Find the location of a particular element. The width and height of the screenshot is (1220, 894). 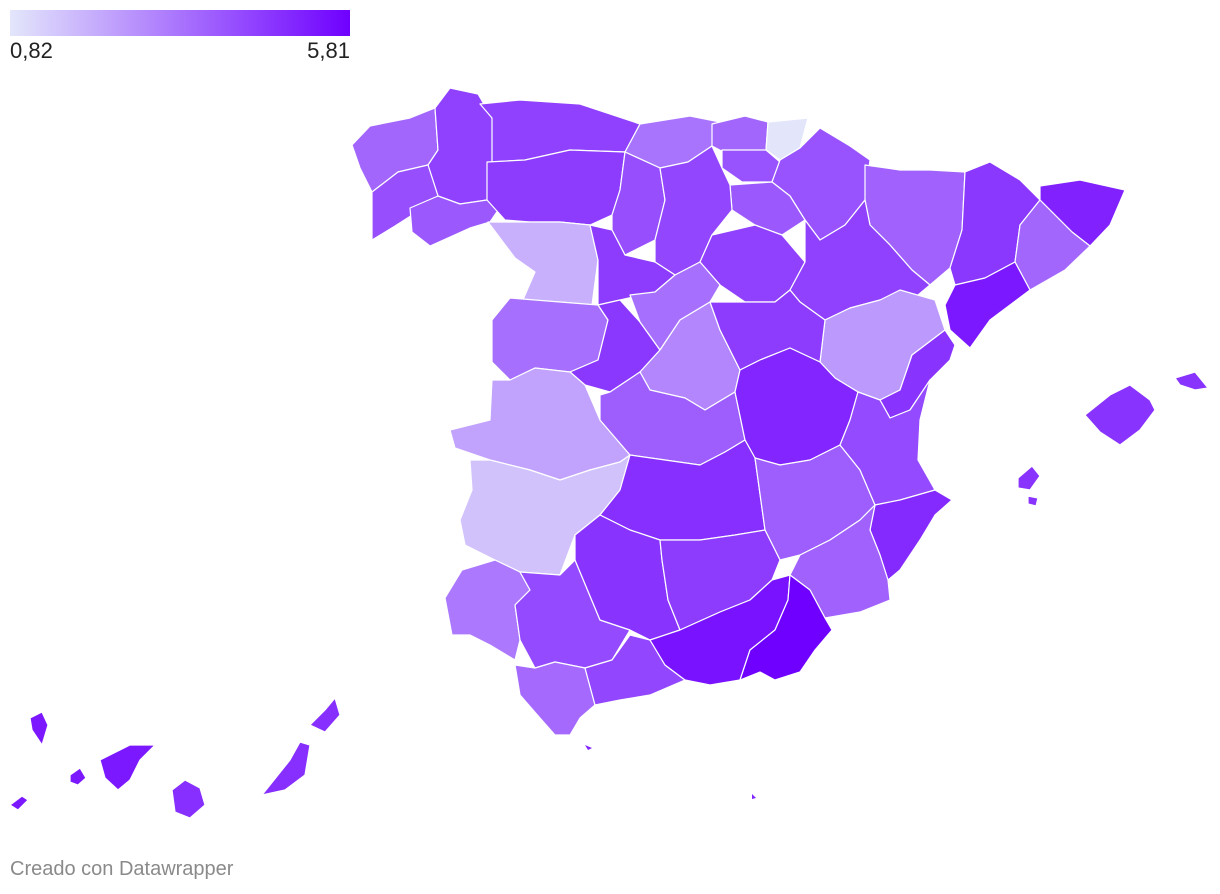

legend-gradient-bar is located at coordinates (180, 23).